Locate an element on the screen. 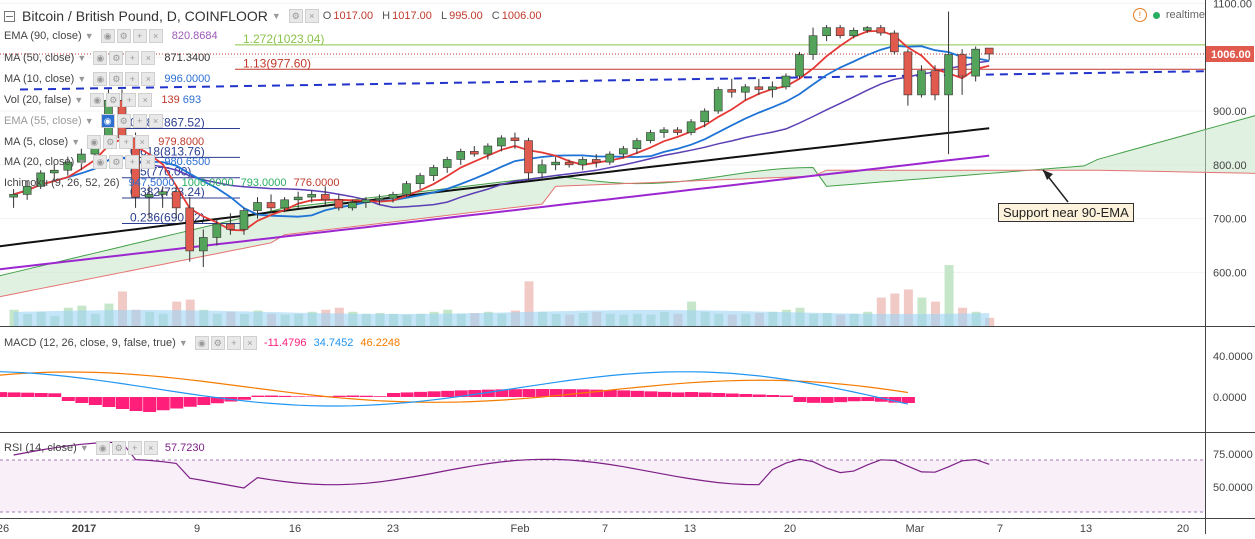 The width and height of the screenshot is (1255, 539). indicator-ema90: EMA (90, close) ▼ ◉ ⚙ + × 820.8684 is located at coordinates (111, 36).